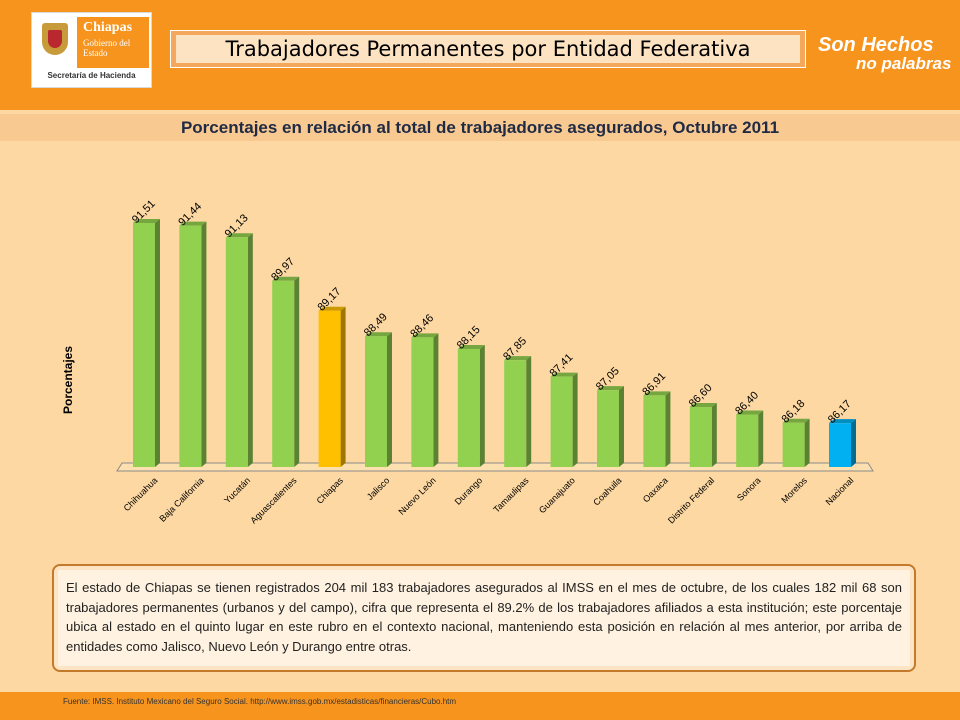 This screenshot has height=720, width=960. I want to click on logo-name: Chiapas, so click(108, 27).